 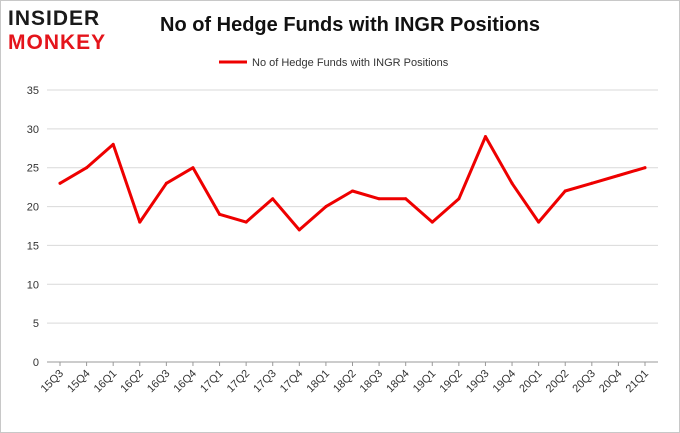 What do you see at coordinates (132, 382) in the screenshot?
I see `x-tick-label: 16Q2` at bounding box center [132, 382].